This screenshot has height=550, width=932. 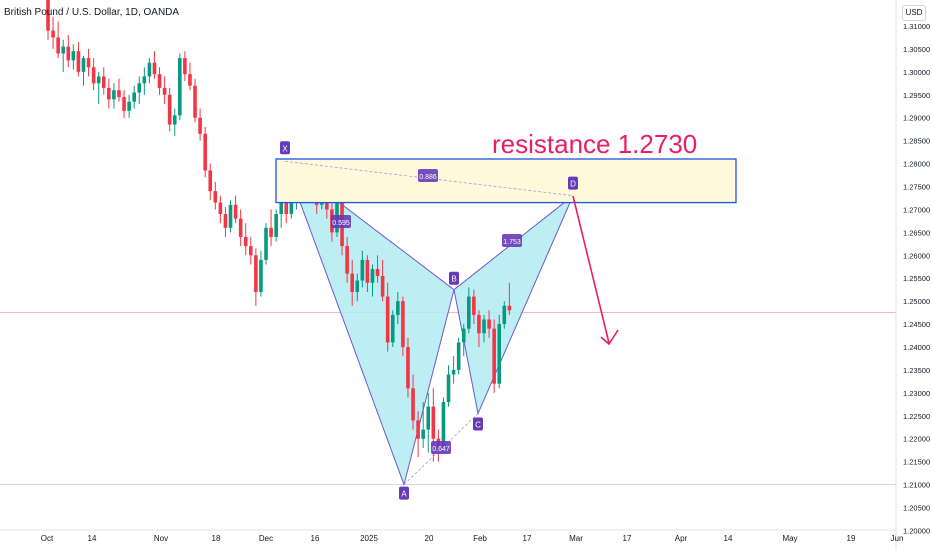 What do you see at coordinates (916, 393) in the screenshot?
I see `price-tick-label: 1.23000` at bounding box center [916, 393].